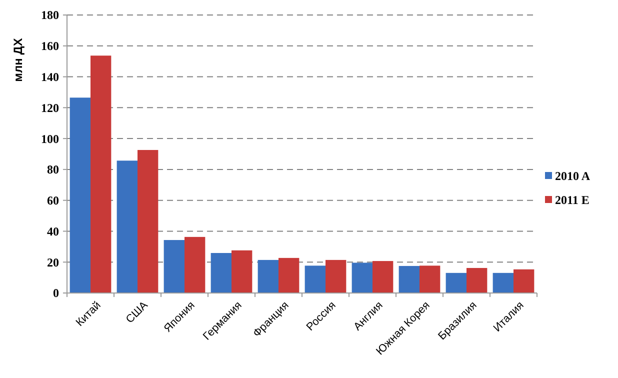  Describe the element at coordinates (50, 15) in the screenshot. I see `y-tick-label: 180` at that location.